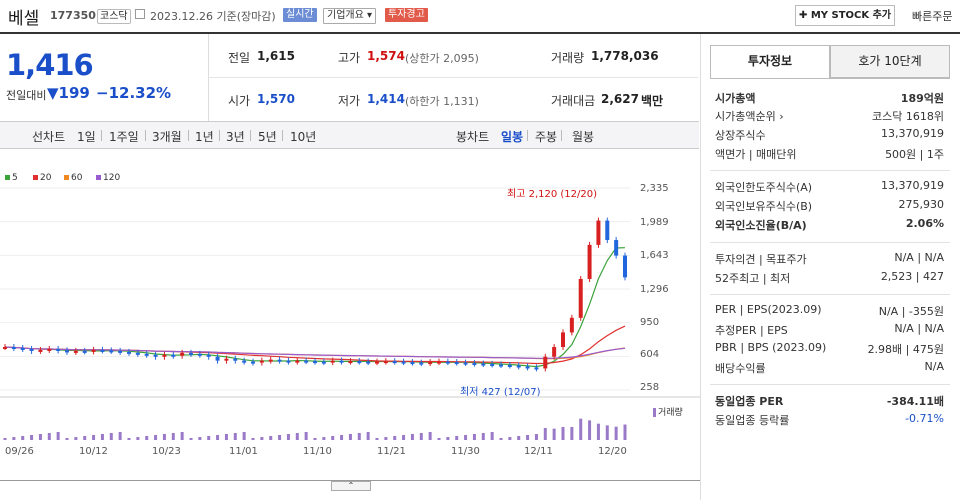  Describe the element at coordinates (68, 93) in the screenshot. I see `change-value: ▼199` at that location.